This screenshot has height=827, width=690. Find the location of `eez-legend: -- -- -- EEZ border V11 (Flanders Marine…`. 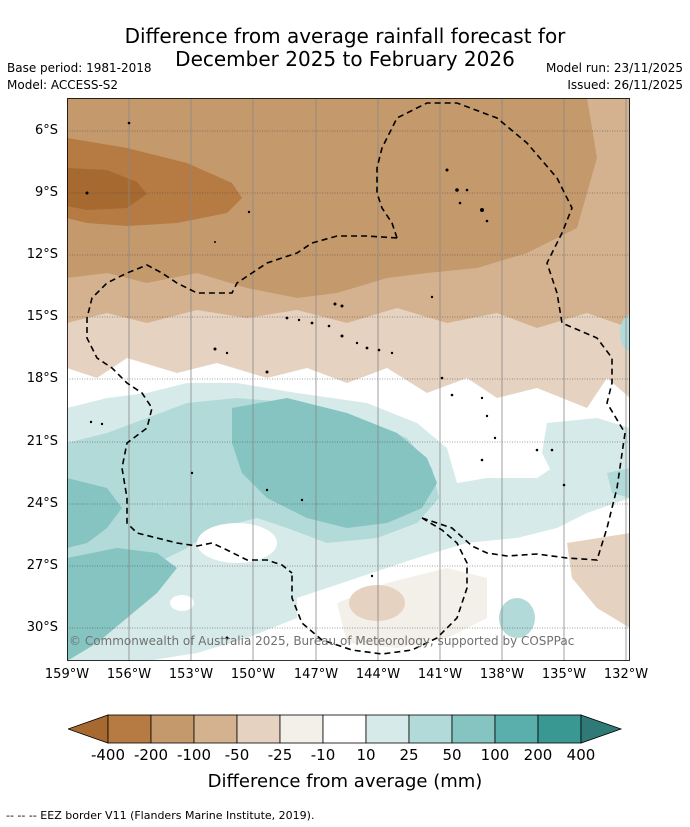

eez-legend: -- -- -- EEZ border V11 (Flanders Marine… is located at coordinates (160, 815).